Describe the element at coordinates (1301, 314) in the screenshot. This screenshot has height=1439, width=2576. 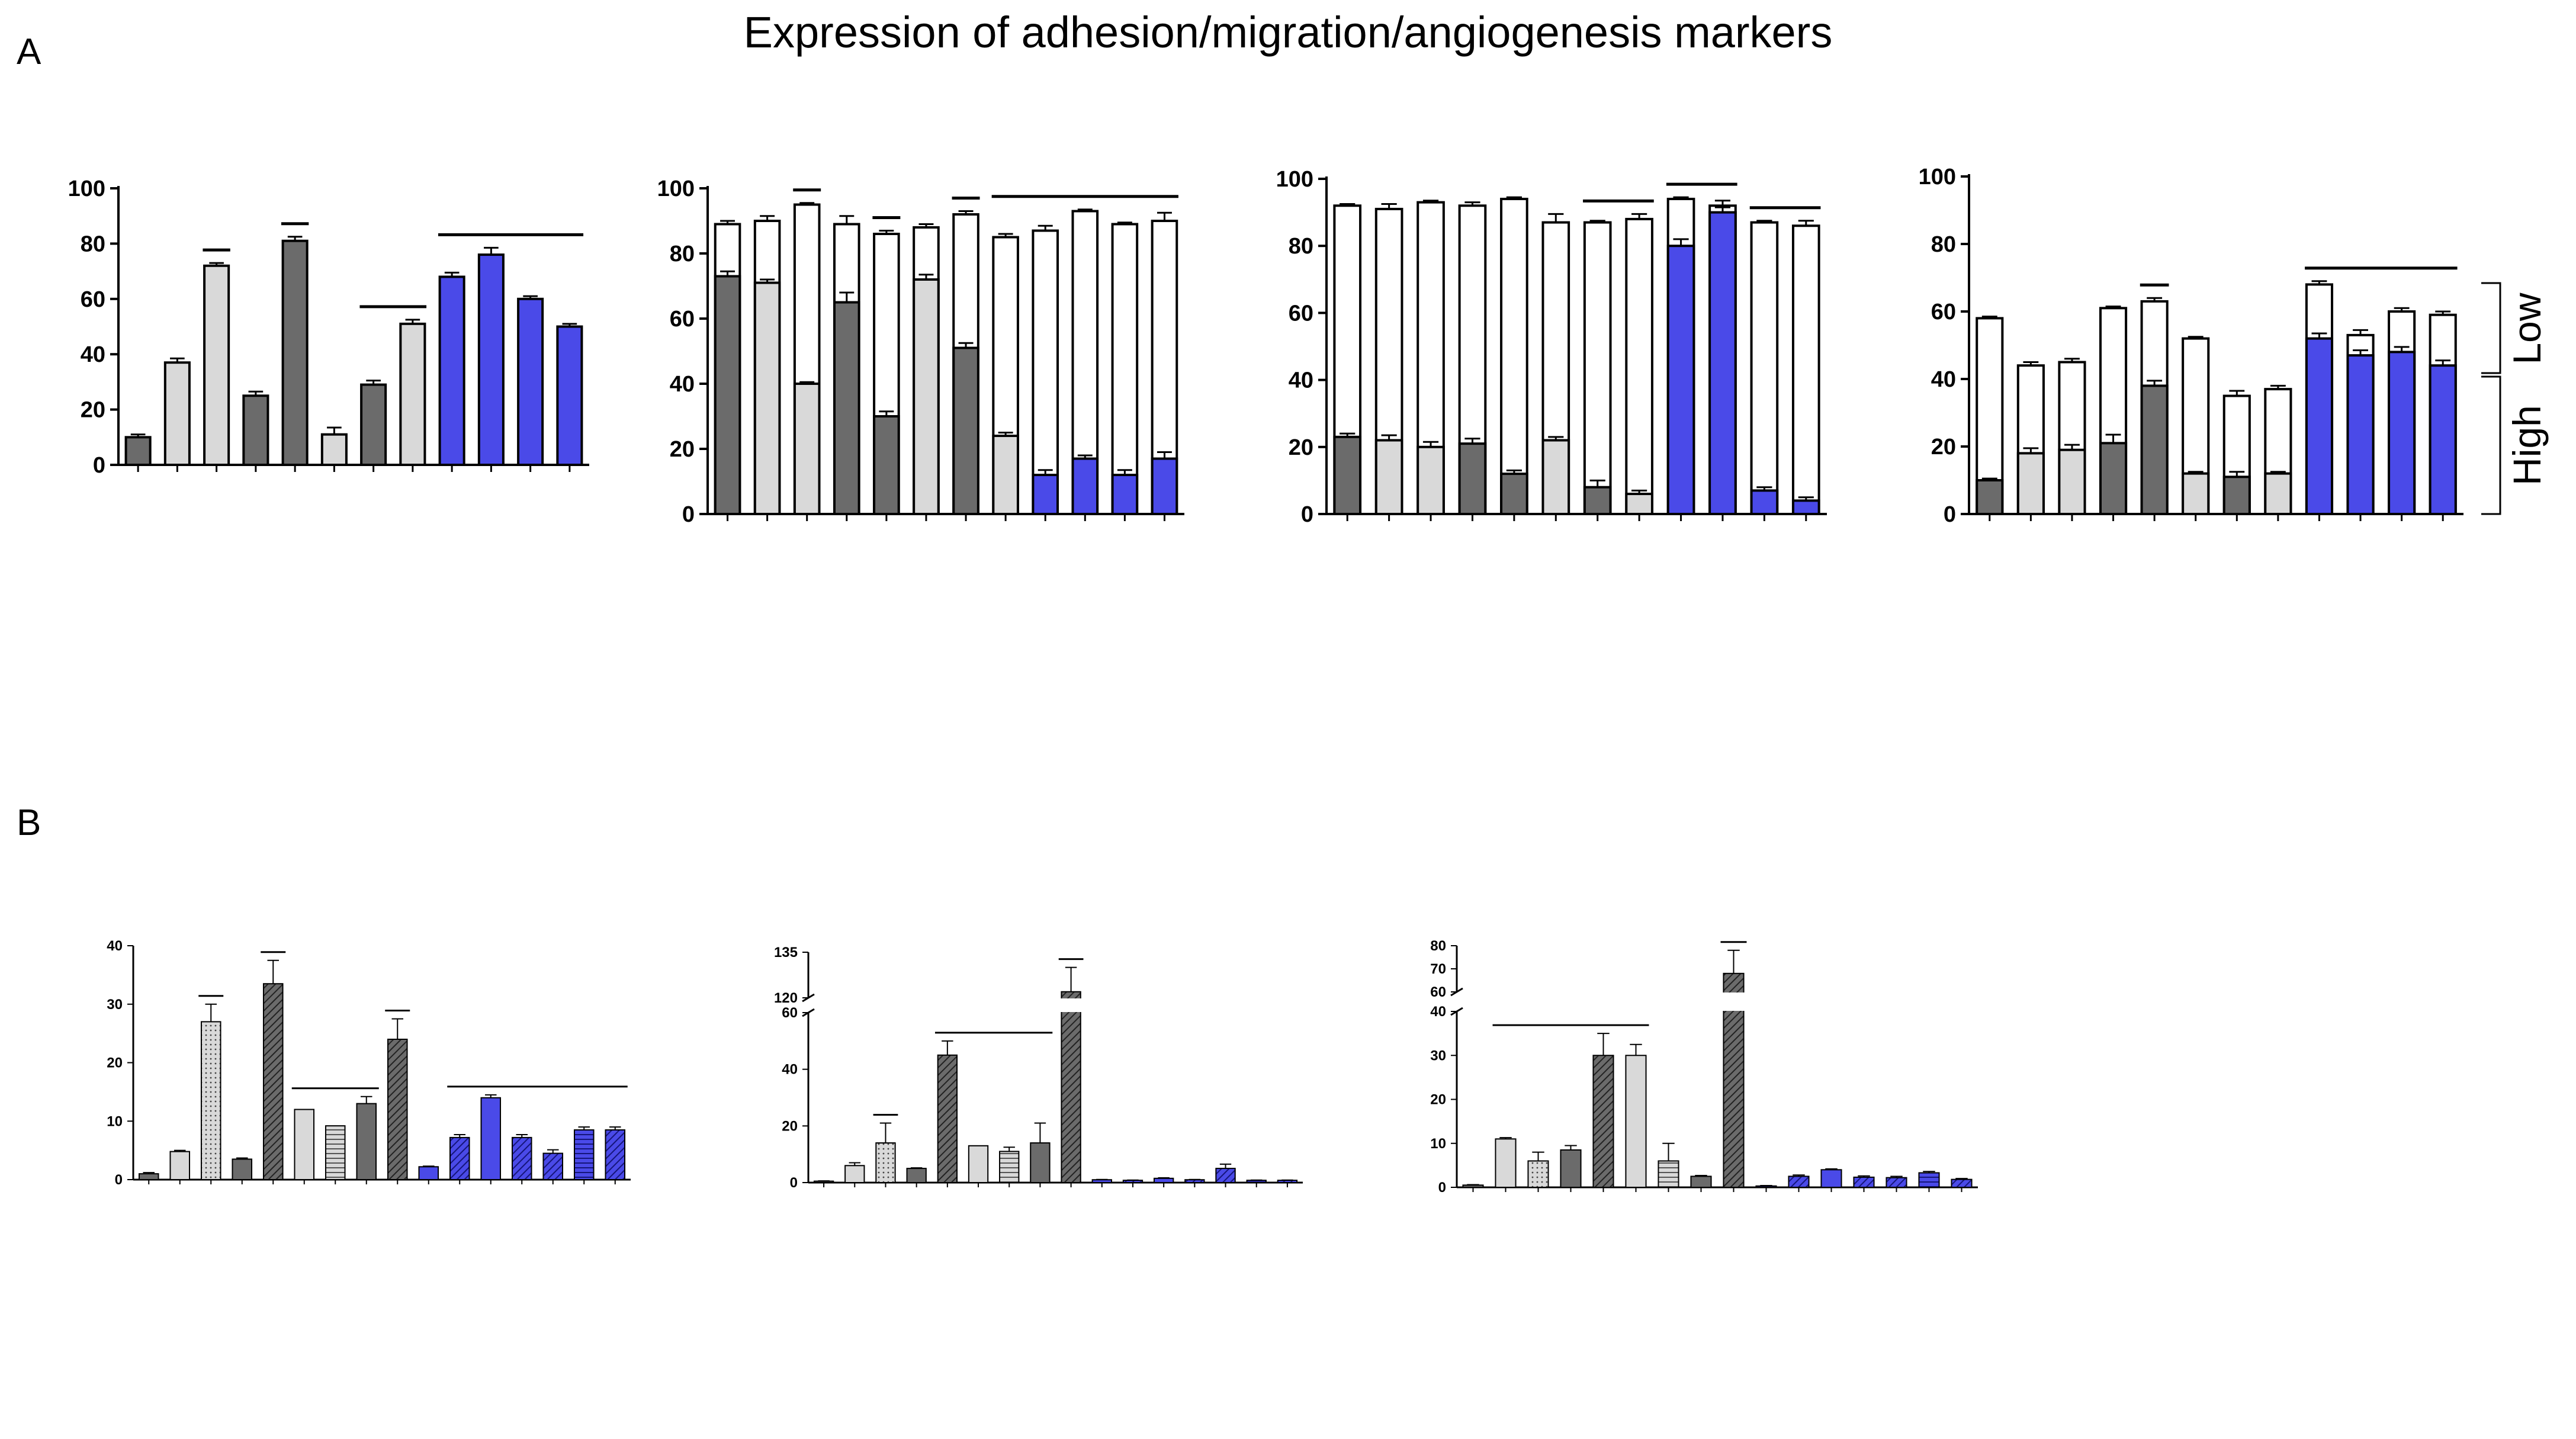
I see `cd31-ytick-label: 60` at that location.